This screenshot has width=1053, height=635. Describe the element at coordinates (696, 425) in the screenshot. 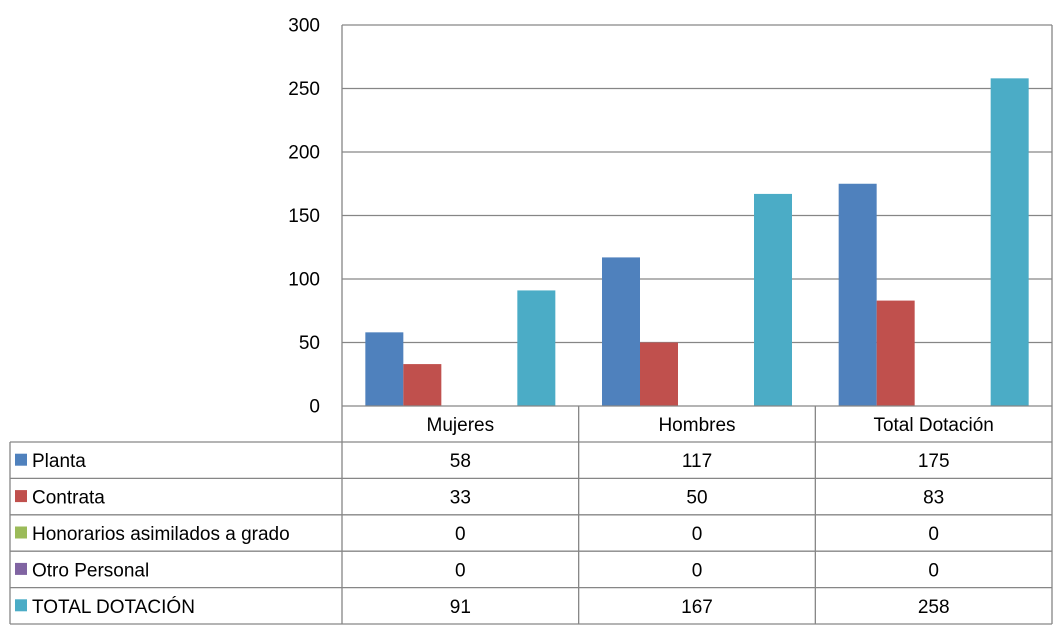

I see `x-category-label: Hombres` at that location.